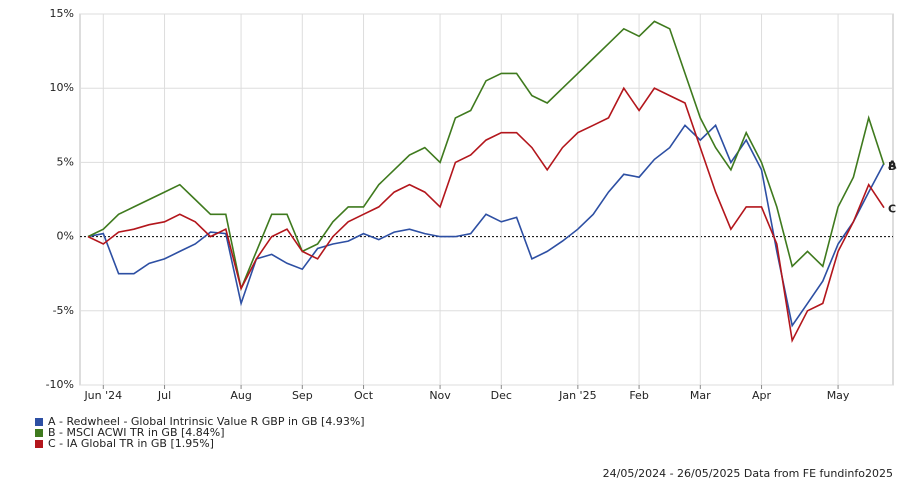 Image resolution: width=900 pixels, height=484 pixels. Describe the element at coordinates (364, 395) in the screenshot. I see `x-tick-label: Oct` at that location.